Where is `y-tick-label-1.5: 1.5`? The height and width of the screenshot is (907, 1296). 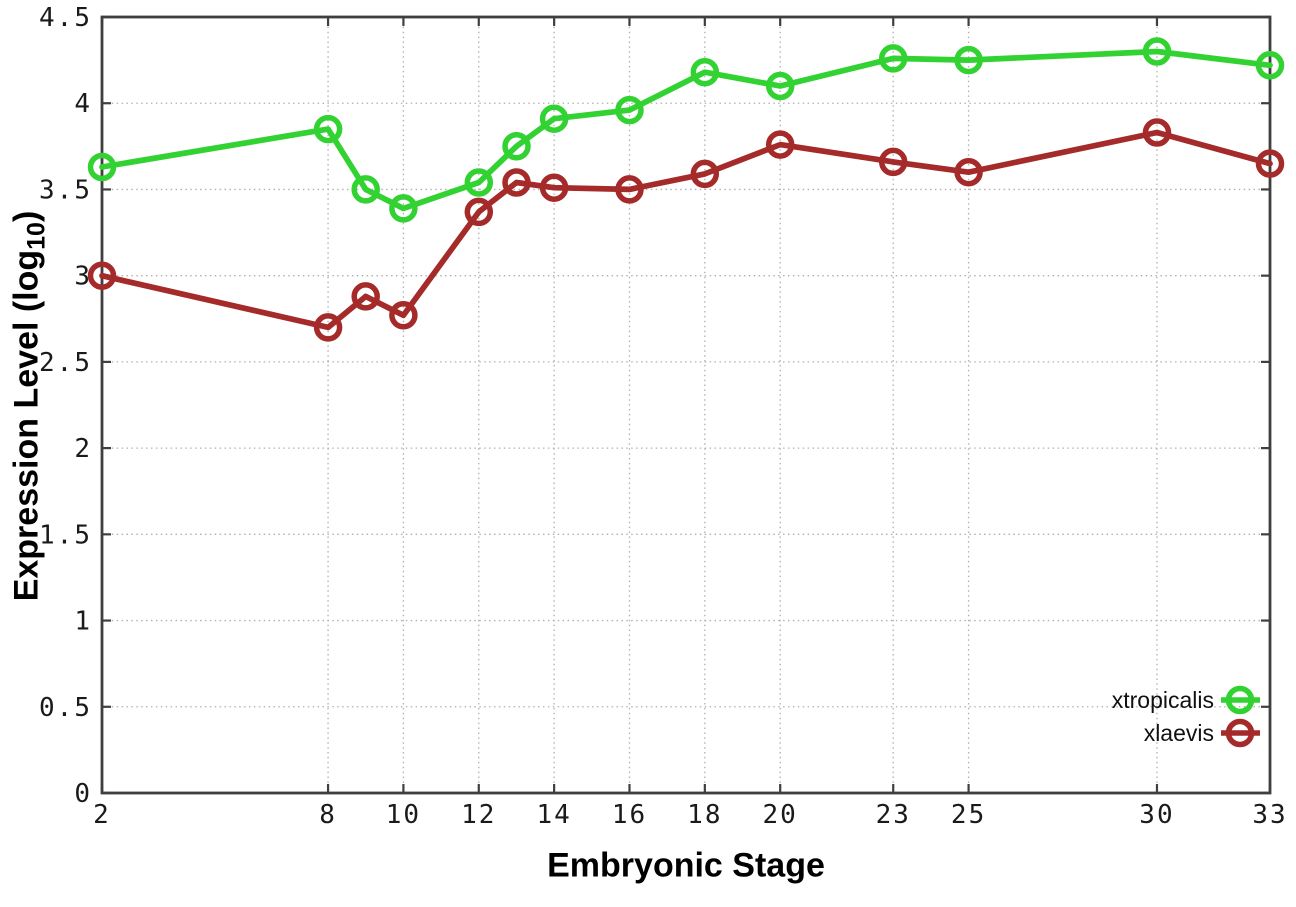 y-tick-label-1.5: 1.5 is located at coordinates (65, 535).